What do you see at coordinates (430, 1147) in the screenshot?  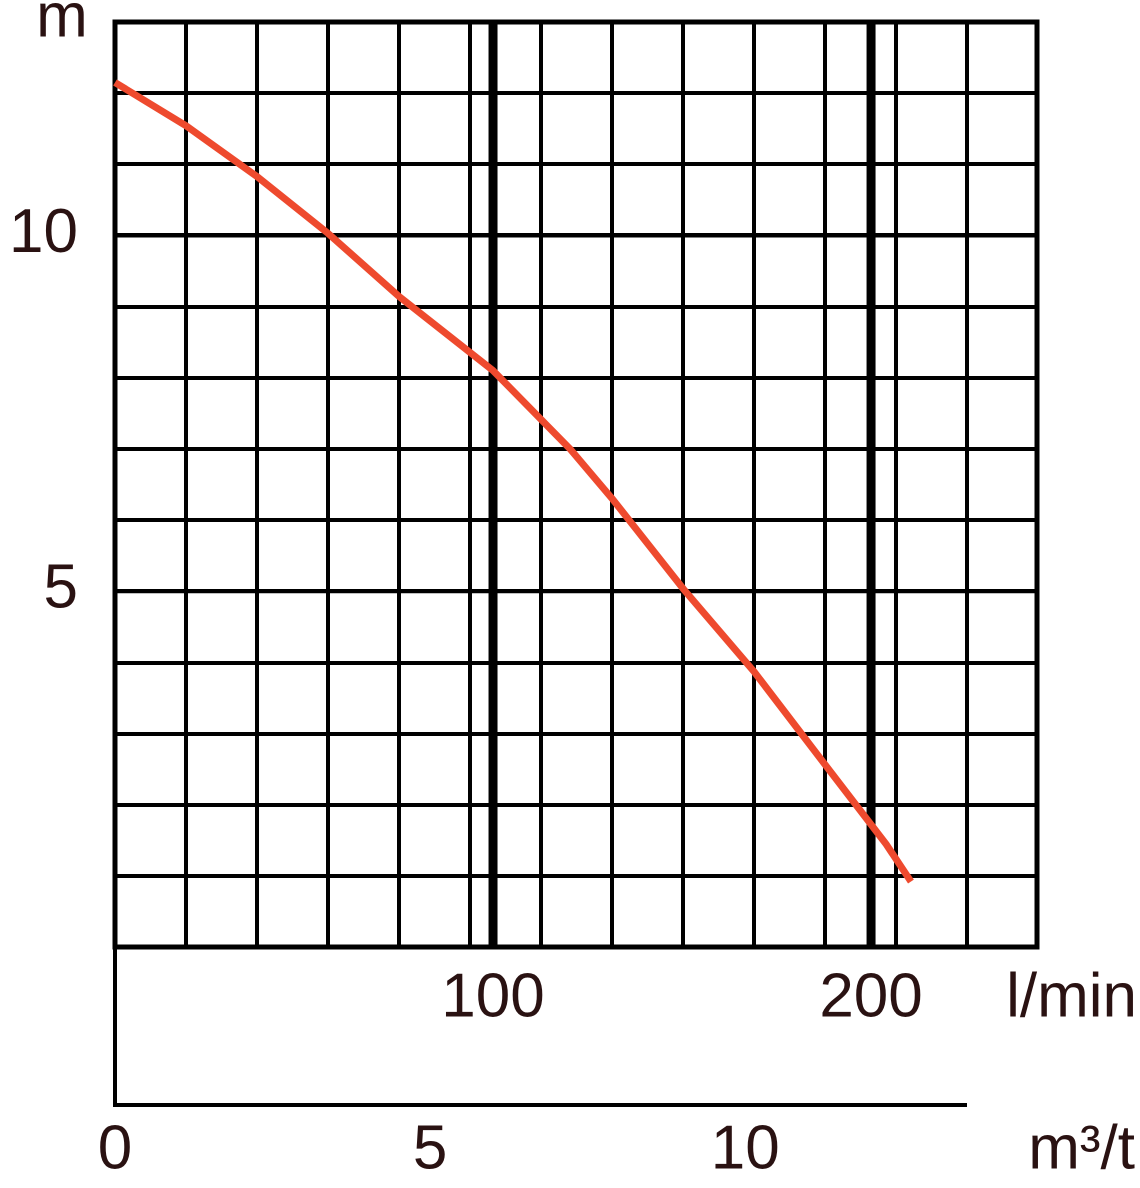 I see `x-tick-label: 5` at bounding box center [430, 1147].